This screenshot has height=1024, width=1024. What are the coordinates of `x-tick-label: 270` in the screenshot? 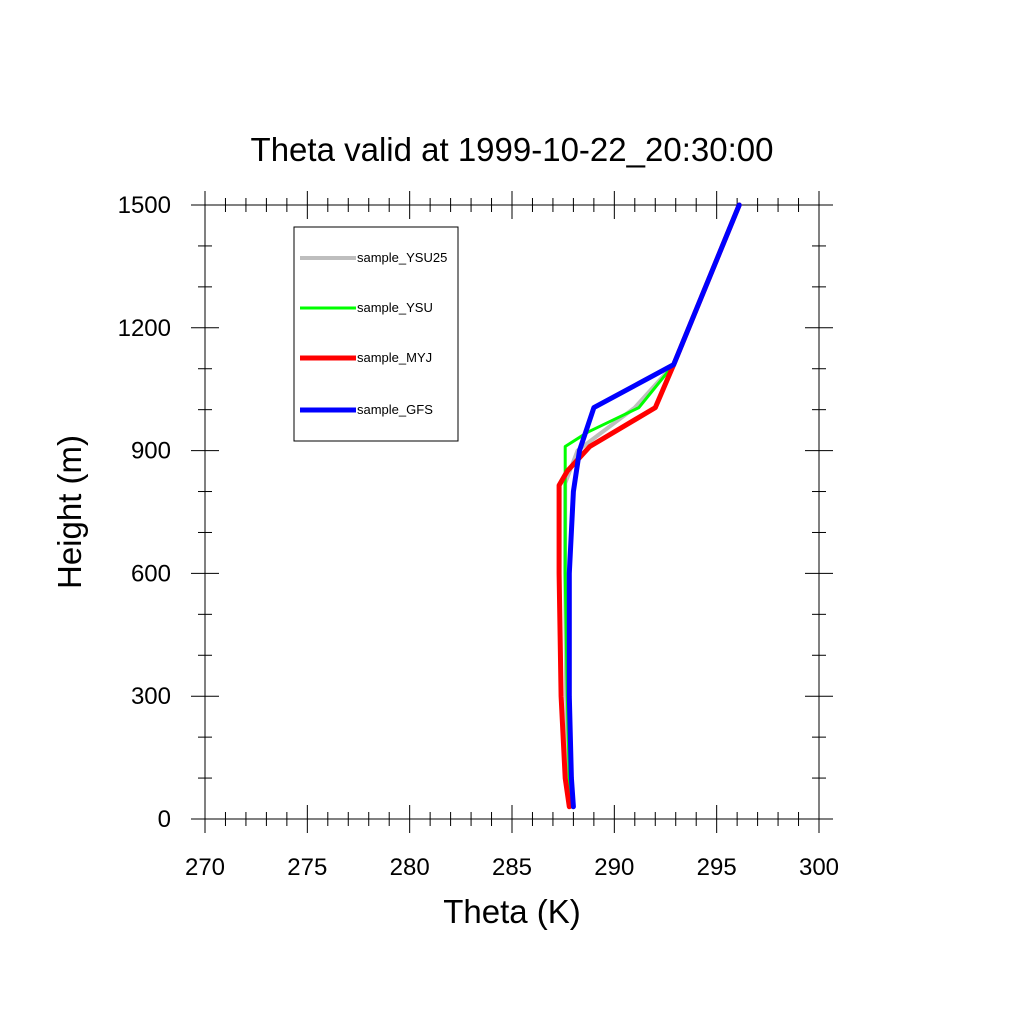 It's located at (205, 867).